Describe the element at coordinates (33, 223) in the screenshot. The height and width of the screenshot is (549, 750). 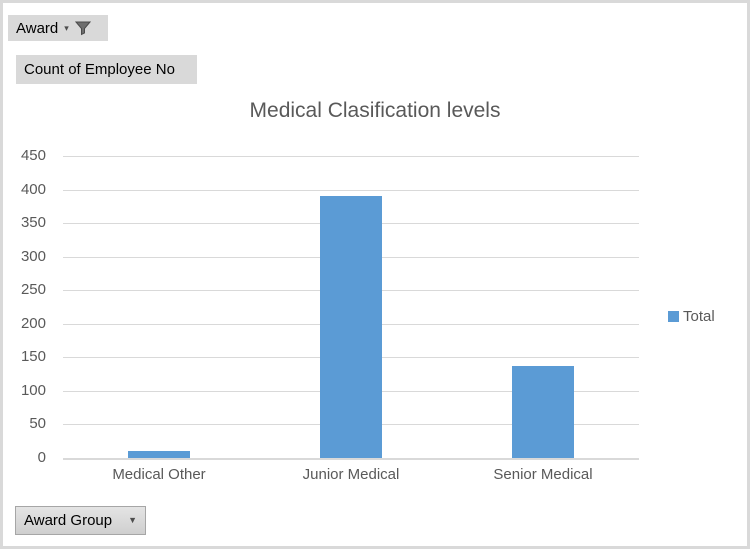
I see `y-axis-tick-label: 350` at that location.